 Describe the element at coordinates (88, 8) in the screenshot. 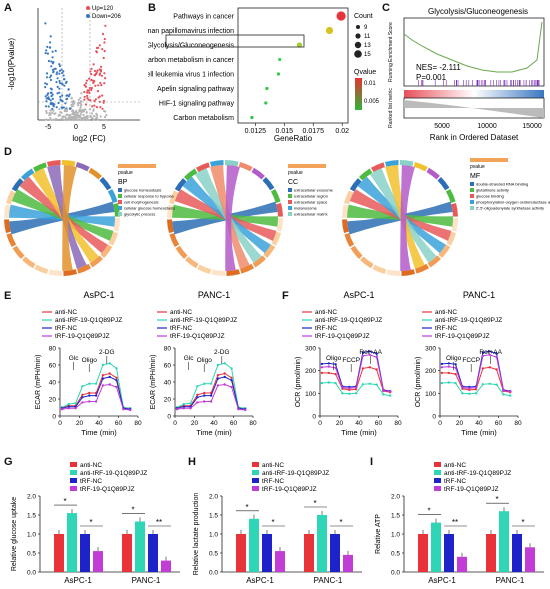

I see `legend-up-dot` at that location.